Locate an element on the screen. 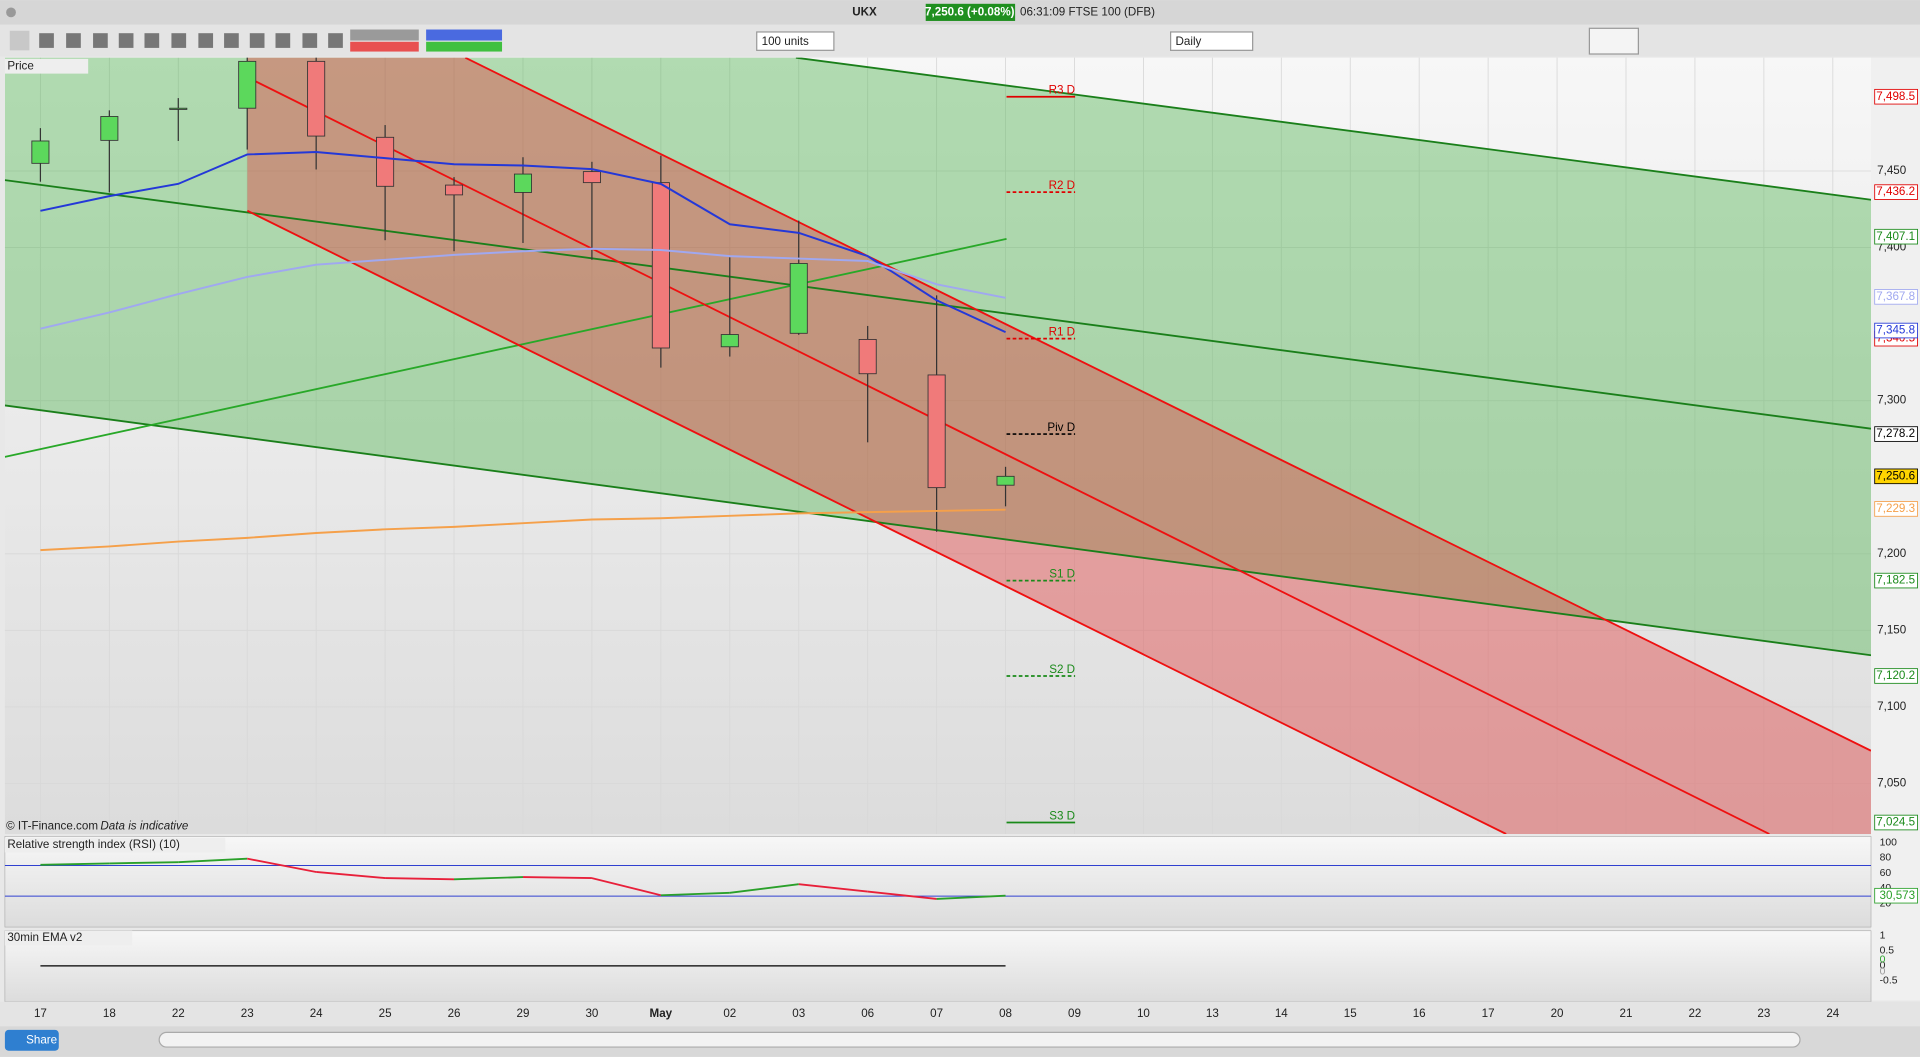  axis-label: 30,573 is located at coordinates (1898, 895).